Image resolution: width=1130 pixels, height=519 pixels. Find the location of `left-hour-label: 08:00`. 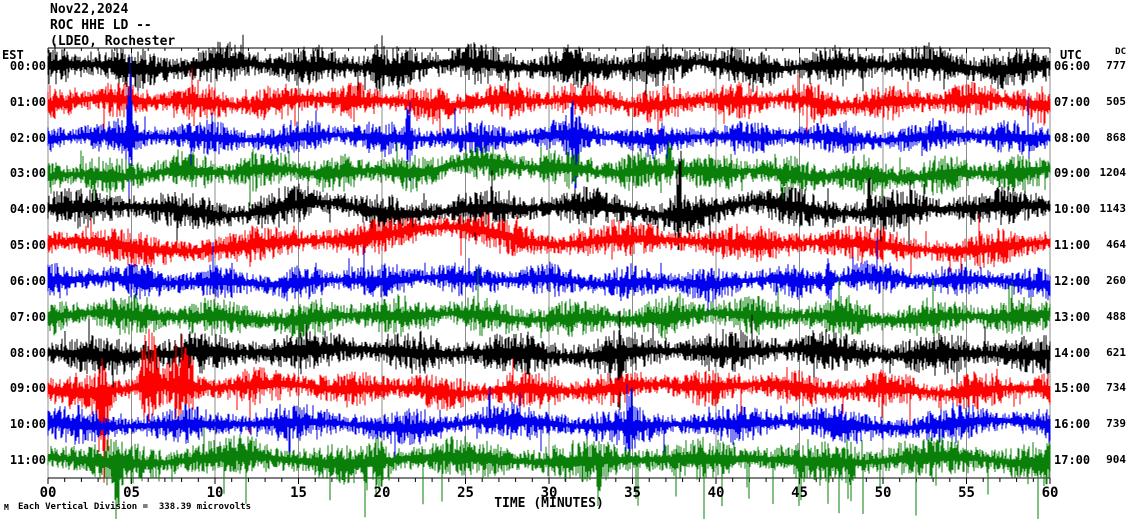

left-hour-label: 08:00 is located at coordinates (27, 352).